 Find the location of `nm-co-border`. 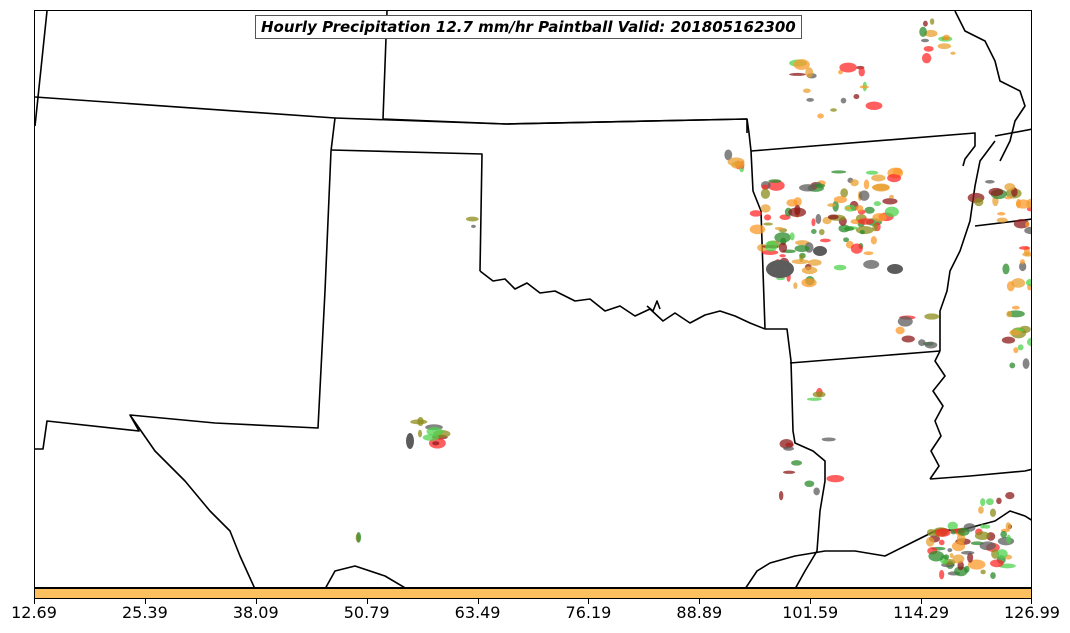

nm-co-border is located at coordinates (185, 124).